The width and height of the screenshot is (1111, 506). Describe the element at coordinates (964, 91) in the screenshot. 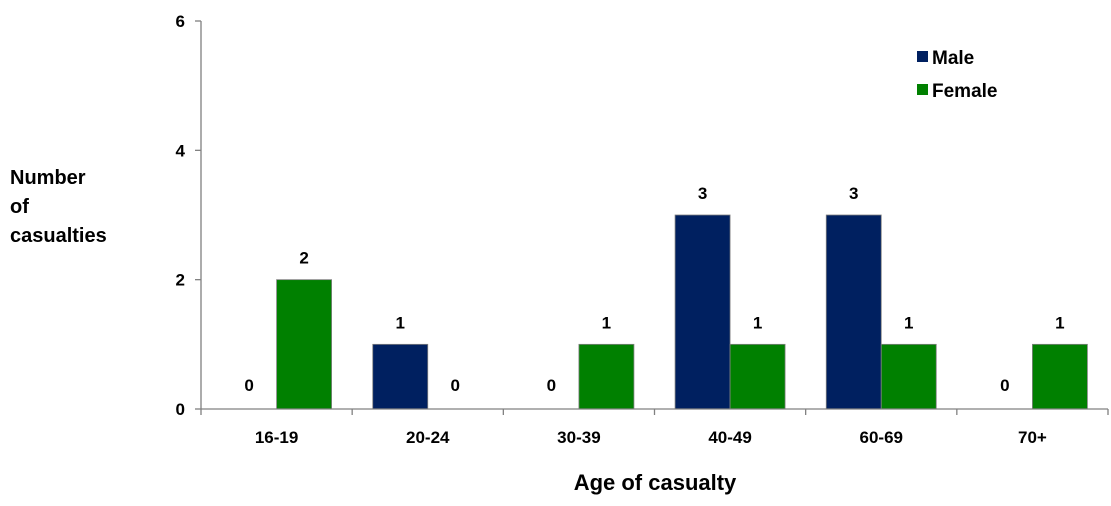

I see `legend-label-female: Female` at that location.